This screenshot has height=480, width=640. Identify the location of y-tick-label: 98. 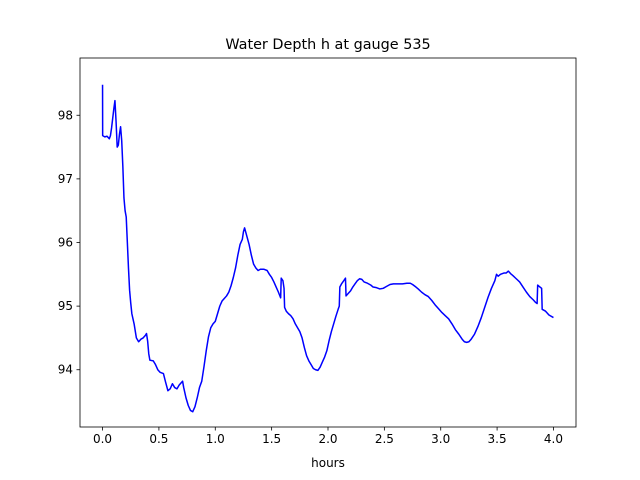
(65, 115).